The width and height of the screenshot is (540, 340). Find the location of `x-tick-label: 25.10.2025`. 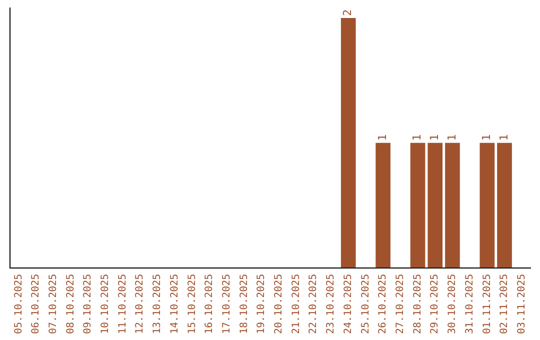

x-tick-label: 25.10.2025 is located at coordinates (366, 304).